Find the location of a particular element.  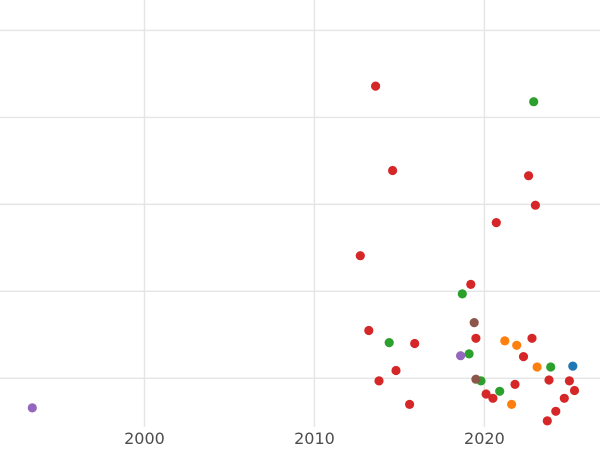

x-tick-label: 2020 is located at coordinates (484, 438).